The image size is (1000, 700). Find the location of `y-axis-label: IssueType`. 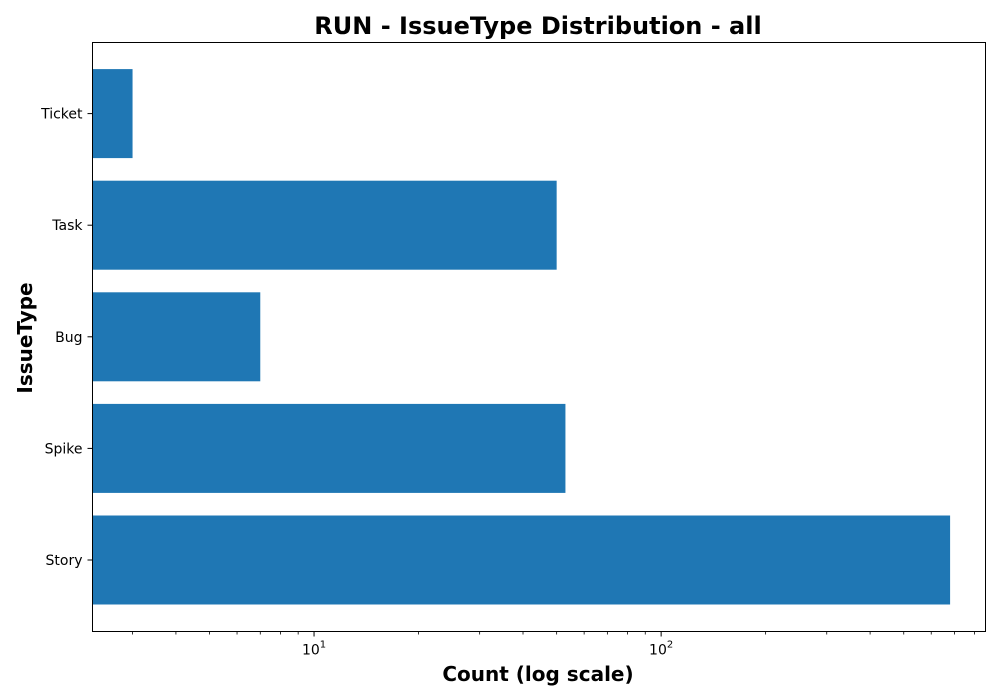

y-axis-label: IssueType is located at coordinates (25, 337).